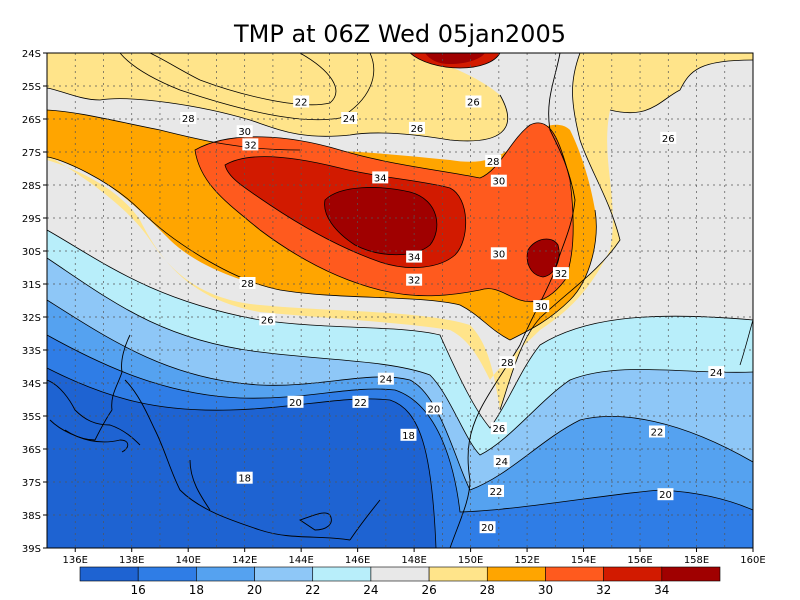 Image resolution: width=800 pixels, height=600 pixels. What do you see at coordinates (31, 54) in the screenshot?
I see `lat-label: 24S` at bounding box center [31, 54].